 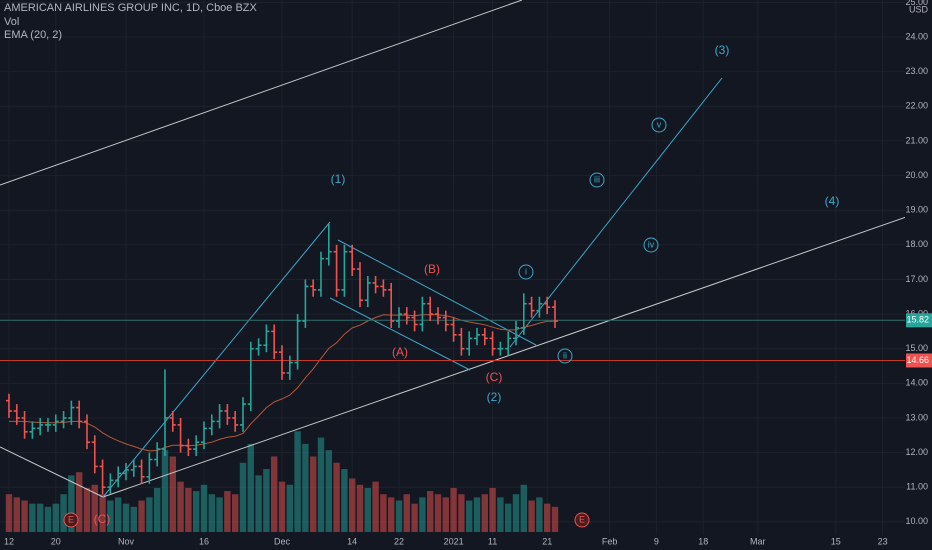 What do you see at coordinates (916, 71) in the screenshot?
I see `y-tick-label: 23.00` at bounding box center [916, 71].